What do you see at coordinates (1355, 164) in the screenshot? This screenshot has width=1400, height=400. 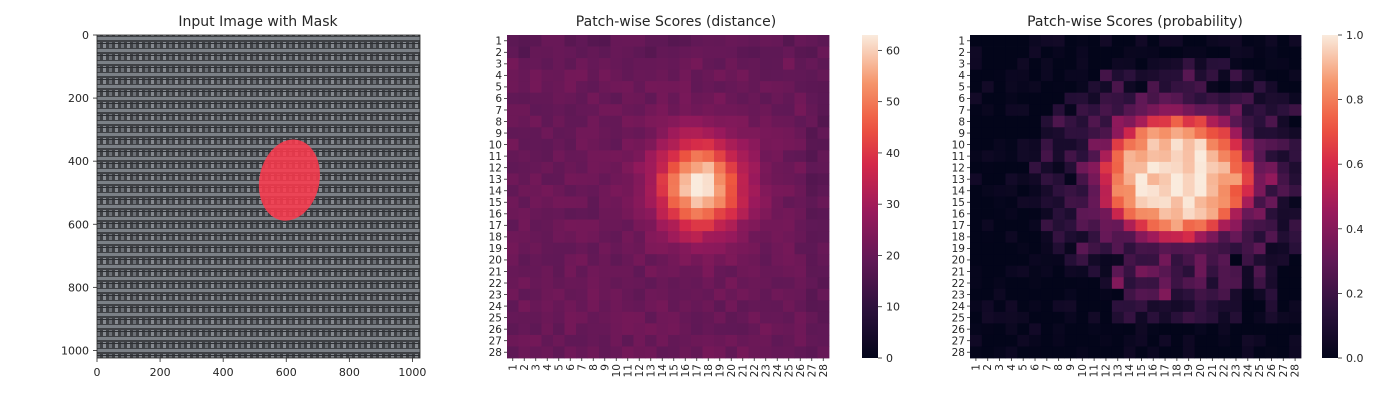 I see `colorbar-tick-label: 0.6` at bounding box center [1355, 164].